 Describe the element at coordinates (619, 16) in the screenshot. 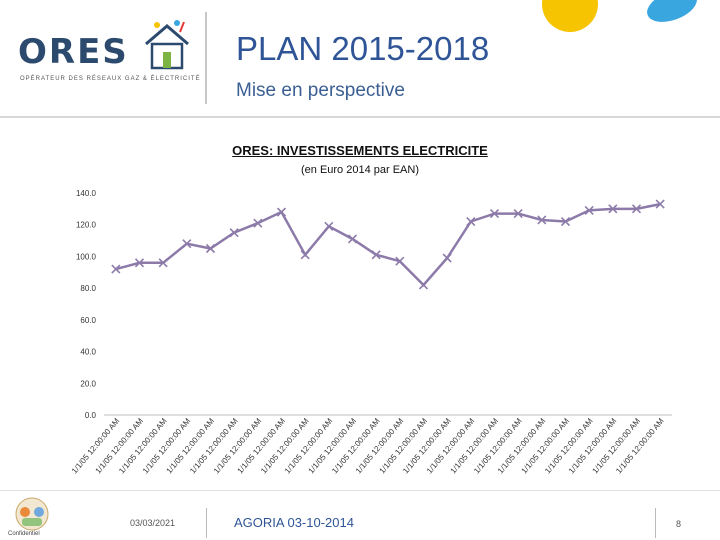

I see `decorative-shapes` at that location.